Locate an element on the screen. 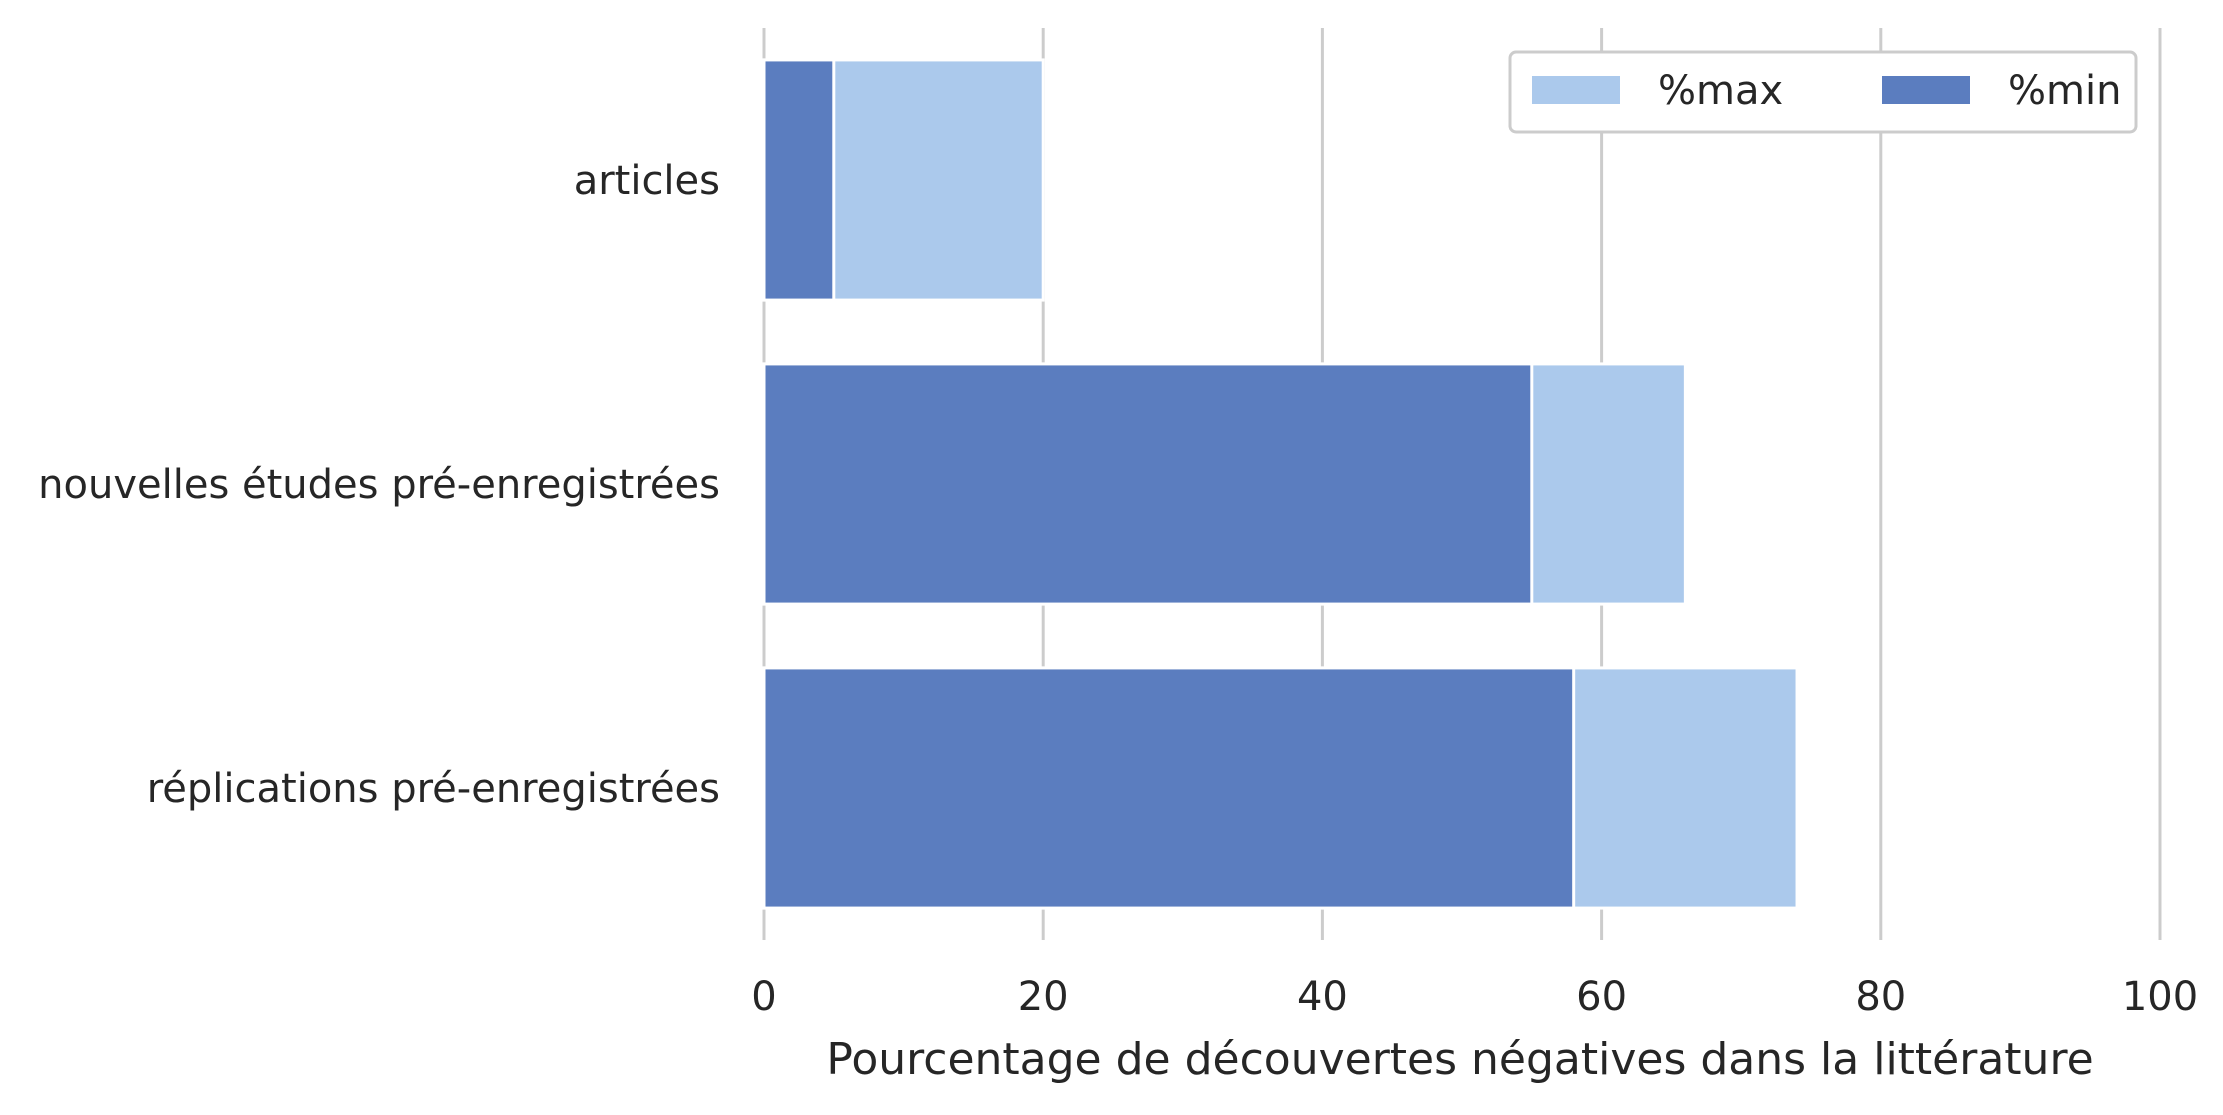 This screenshot has width=2223, height=1115. y-tick-label-1: nouvelles études pré-enregistrées is located at coordinates (379, 485).